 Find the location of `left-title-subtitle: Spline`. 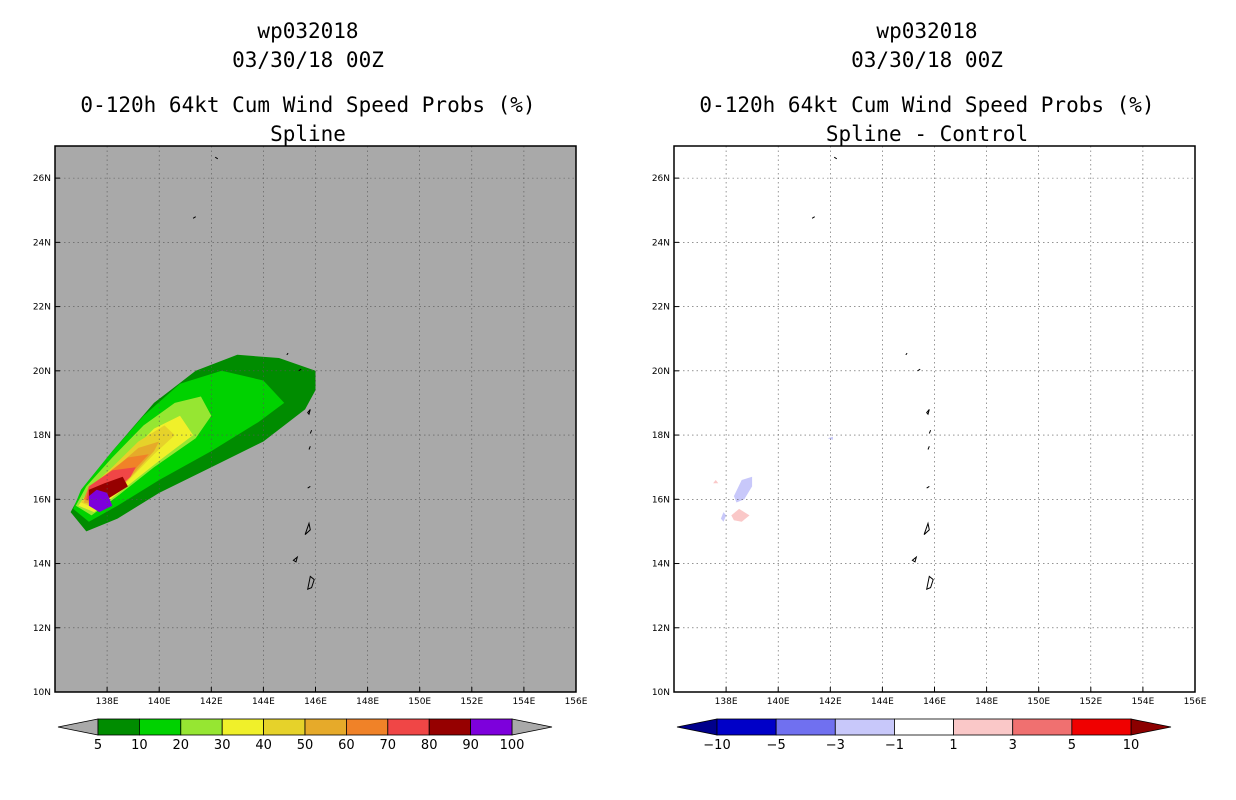

left-title-subtitle: Spline is located at coordinates (308, 134).